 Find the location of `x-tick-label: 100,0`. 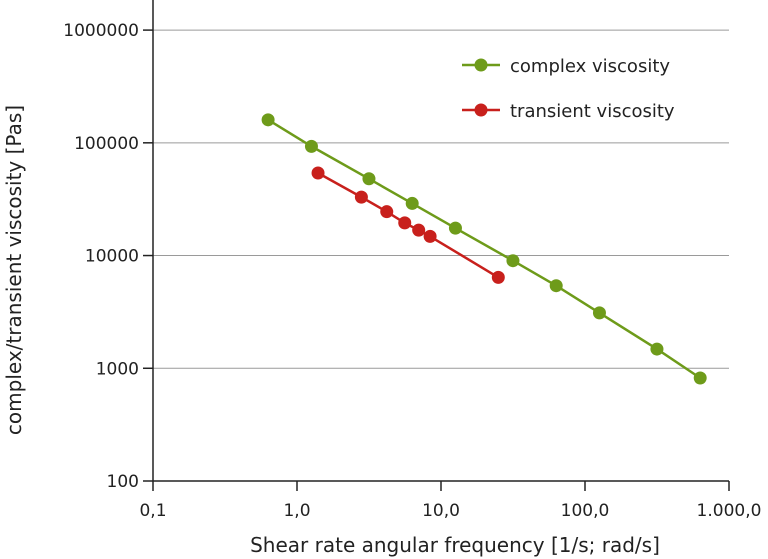

x-tick-label: 100,0 is located at coordinates (585, 511).